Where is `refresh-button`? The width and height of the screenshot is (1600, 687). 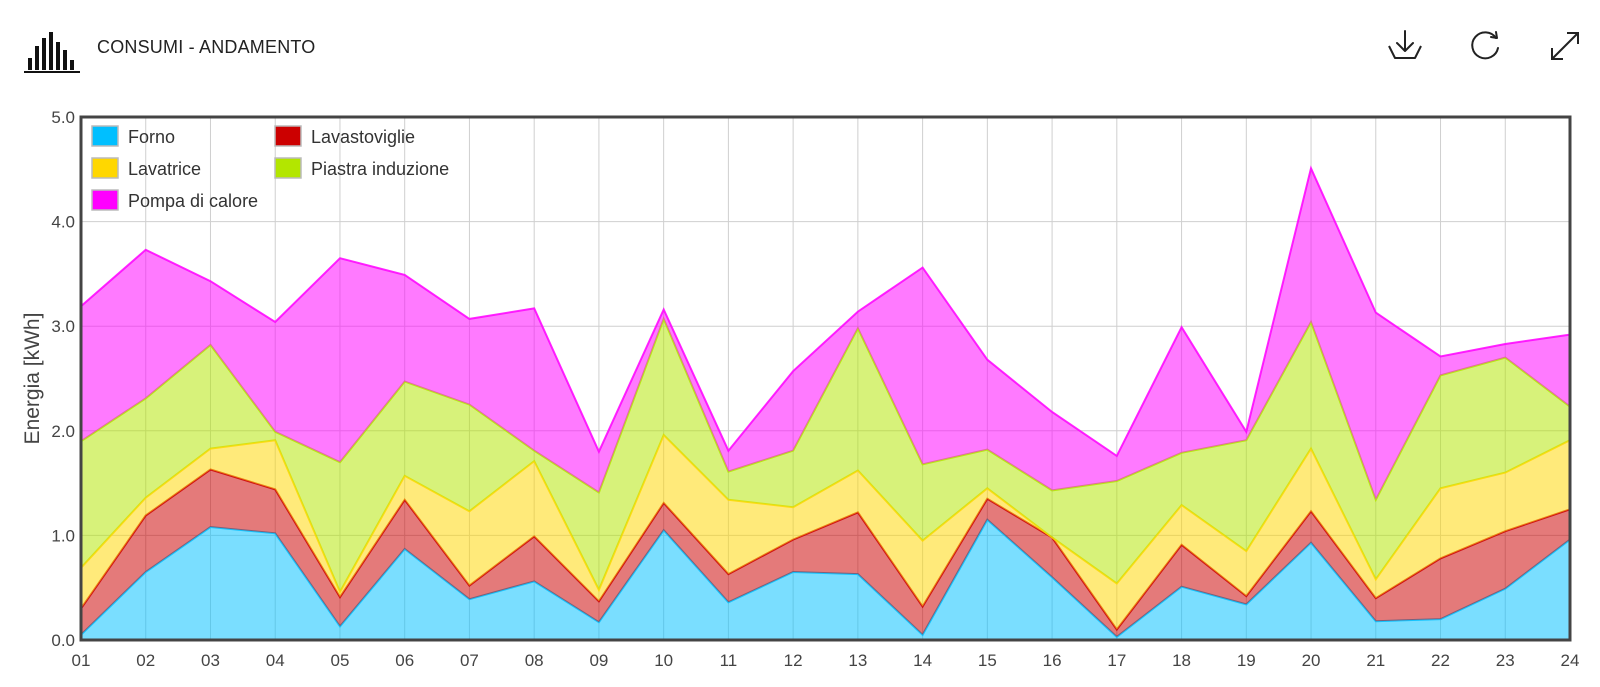
refresh-button is located at coordinates (1485, 46).